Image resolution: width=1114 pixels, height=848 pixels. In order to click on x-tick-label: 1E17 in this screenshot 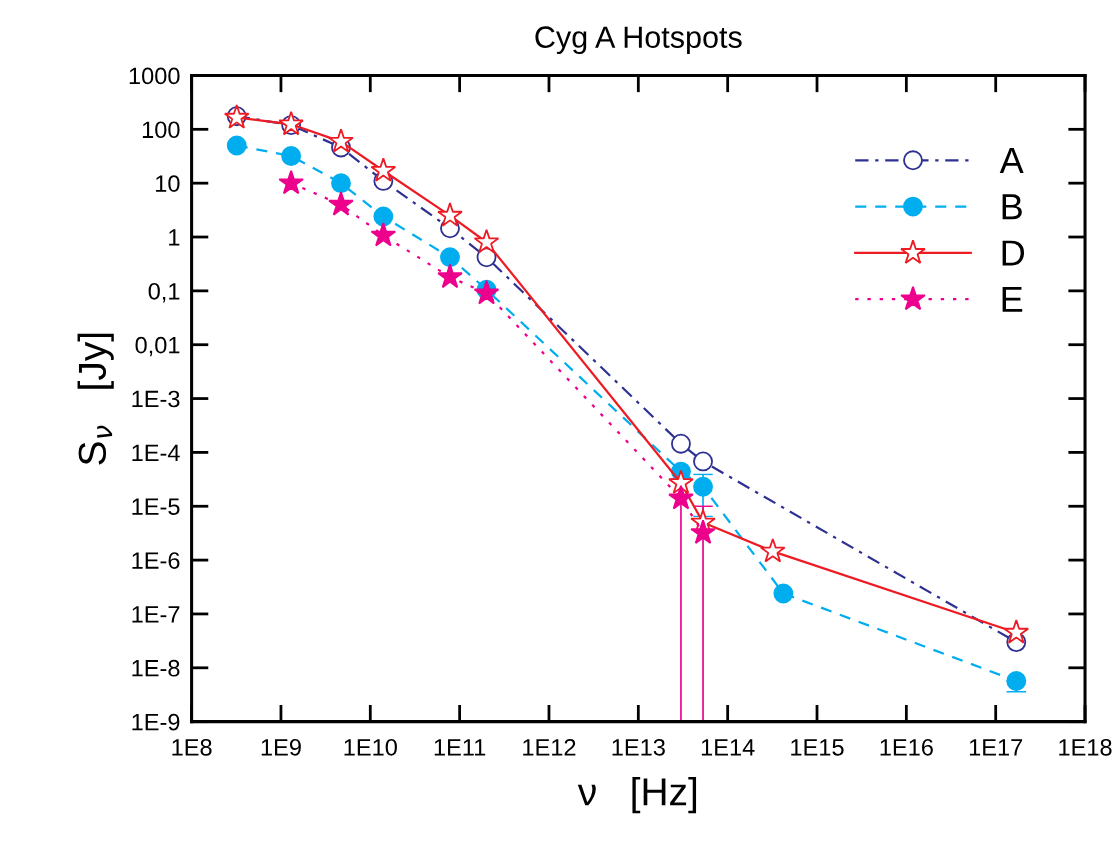, I will do `click(996, 747)`.